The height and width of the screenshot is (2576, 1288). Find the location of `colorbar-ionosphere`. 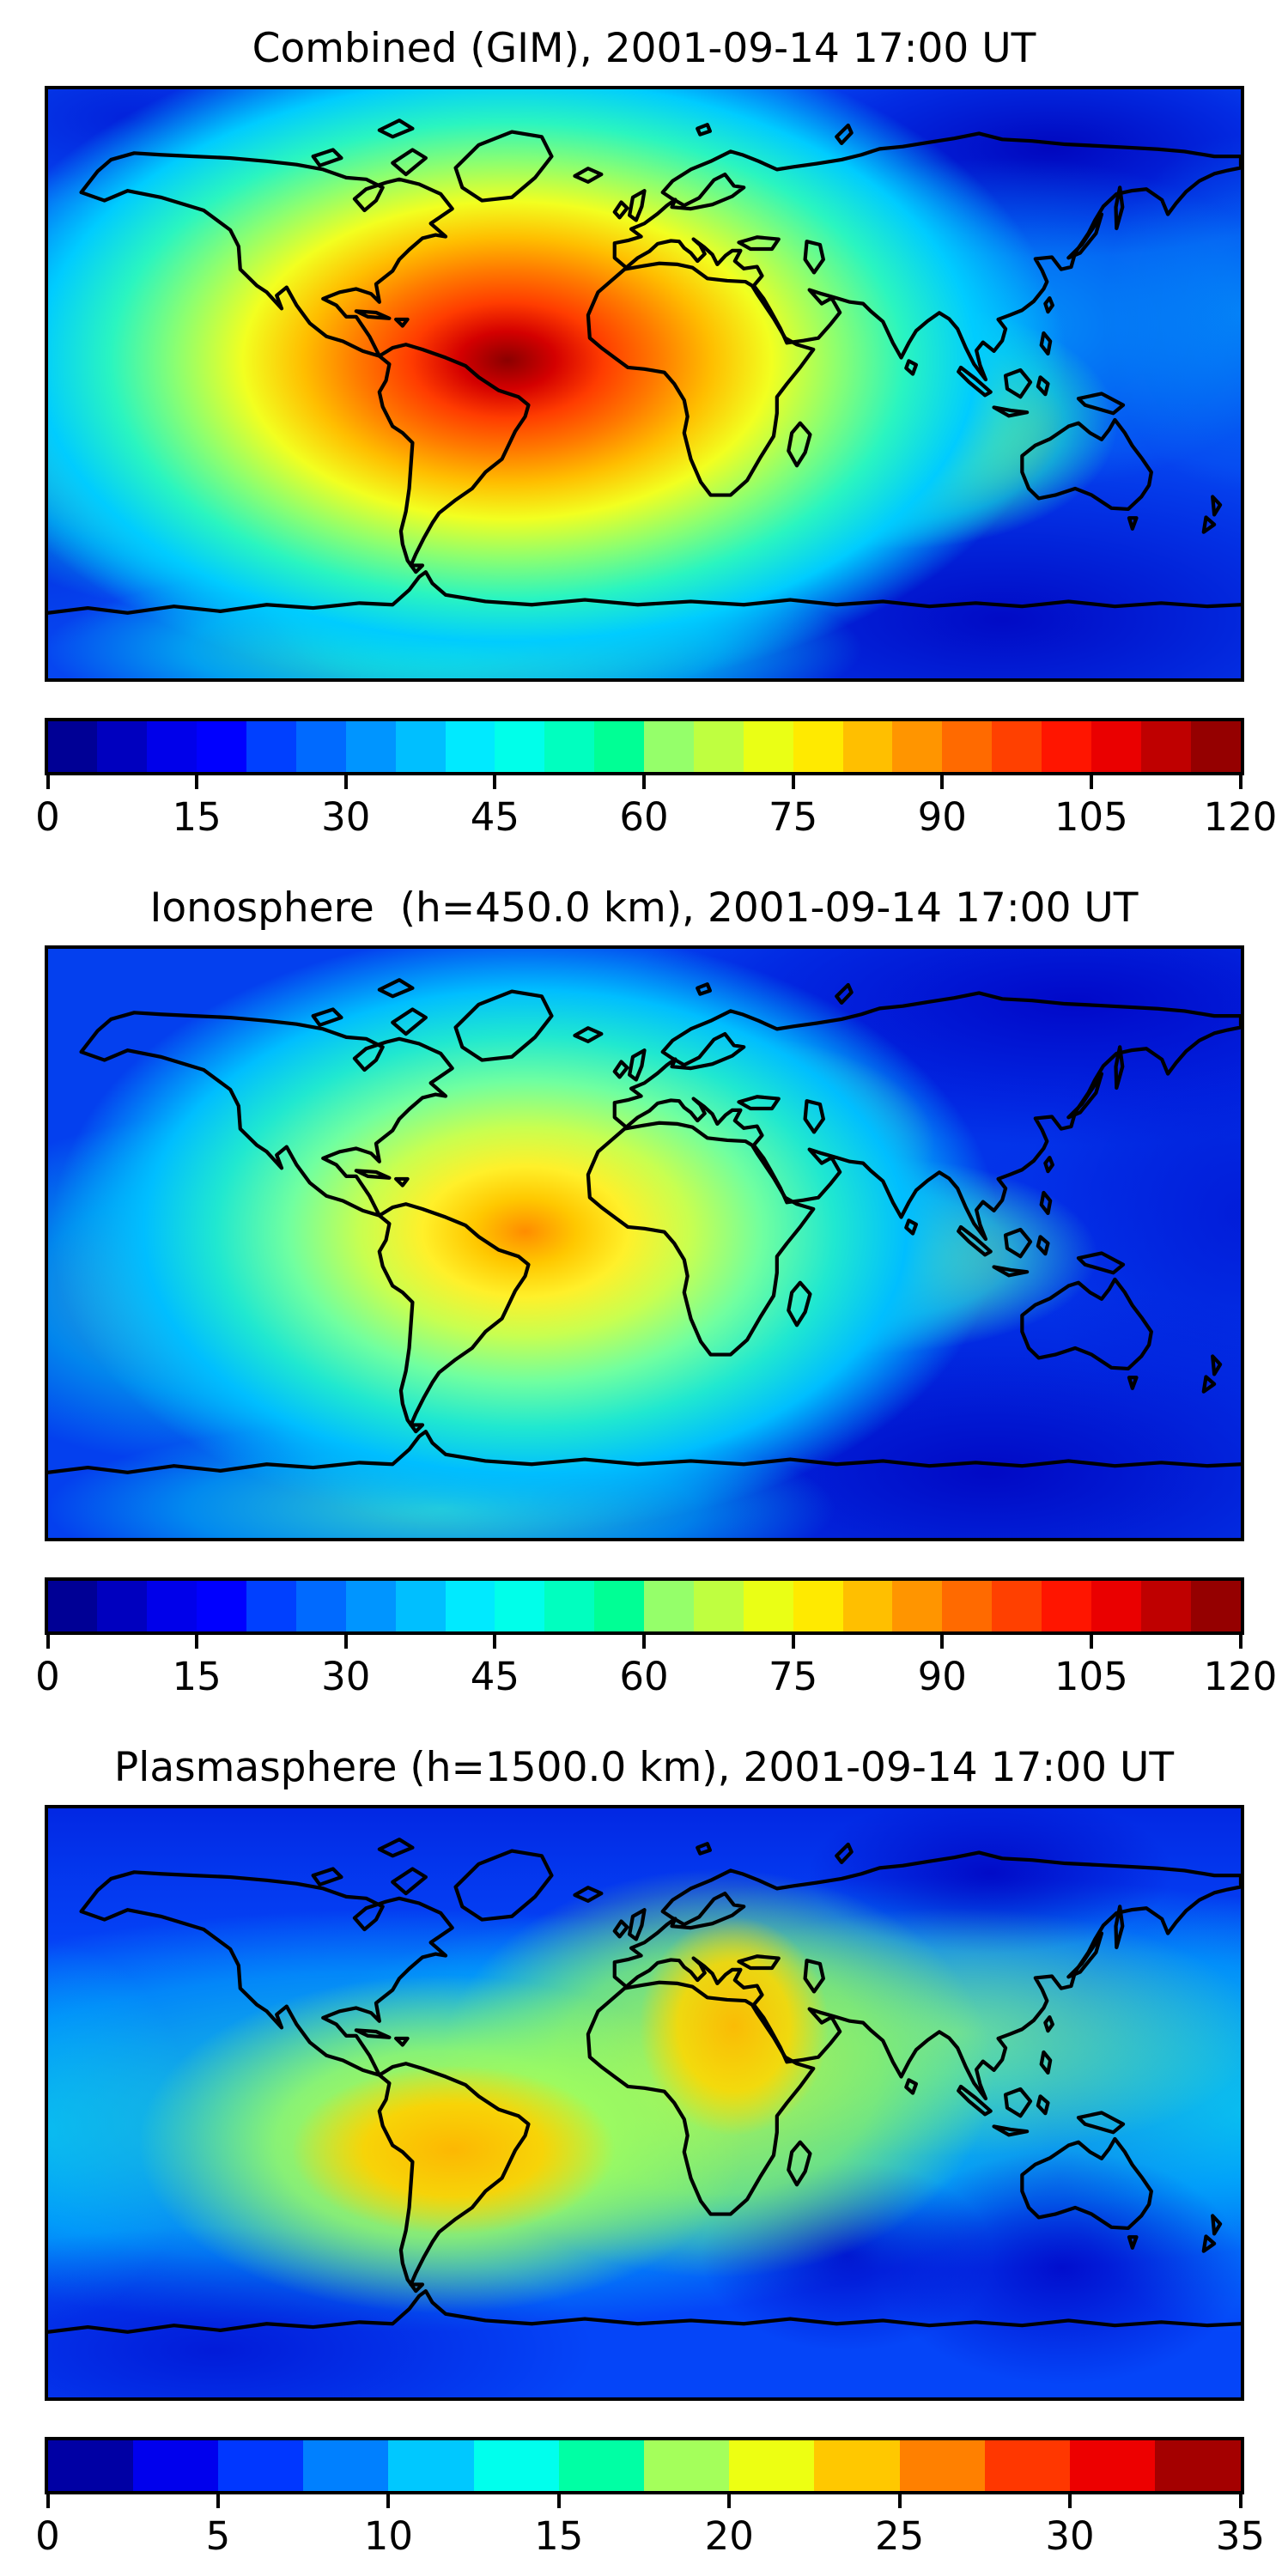

colorbar-ionosphere is located at coordinates (644, 1606).